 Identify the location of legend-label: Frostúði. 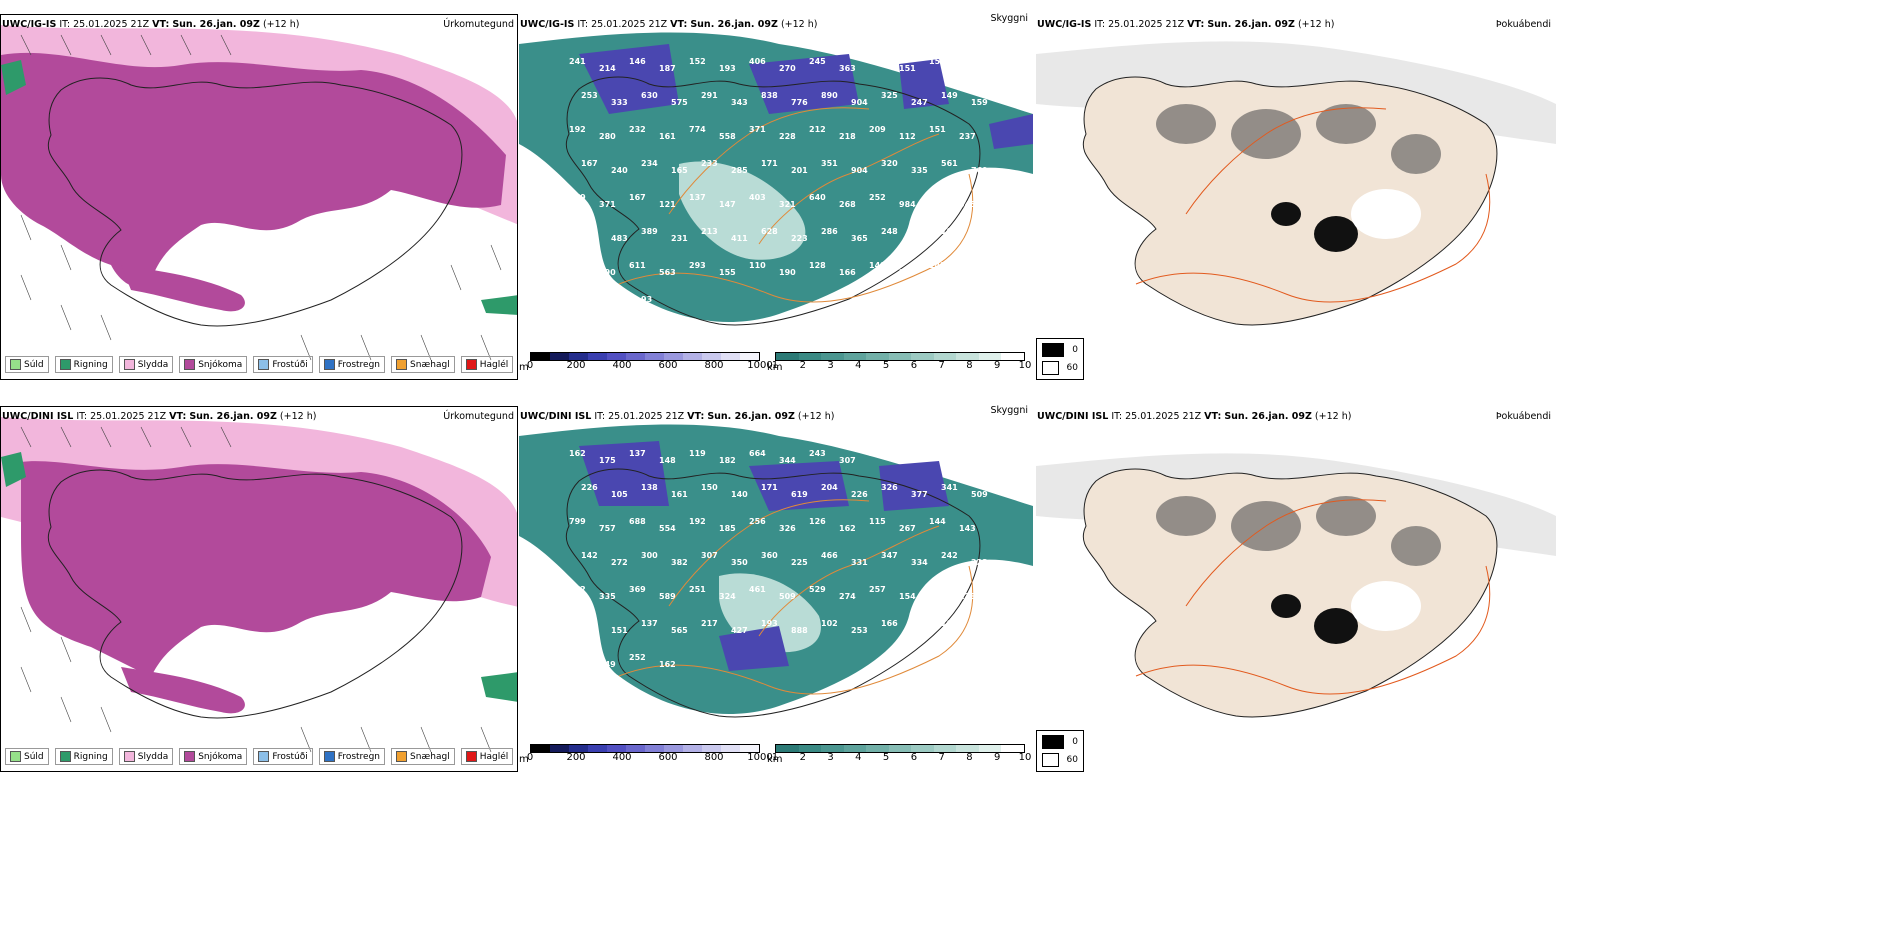
(290, 756).